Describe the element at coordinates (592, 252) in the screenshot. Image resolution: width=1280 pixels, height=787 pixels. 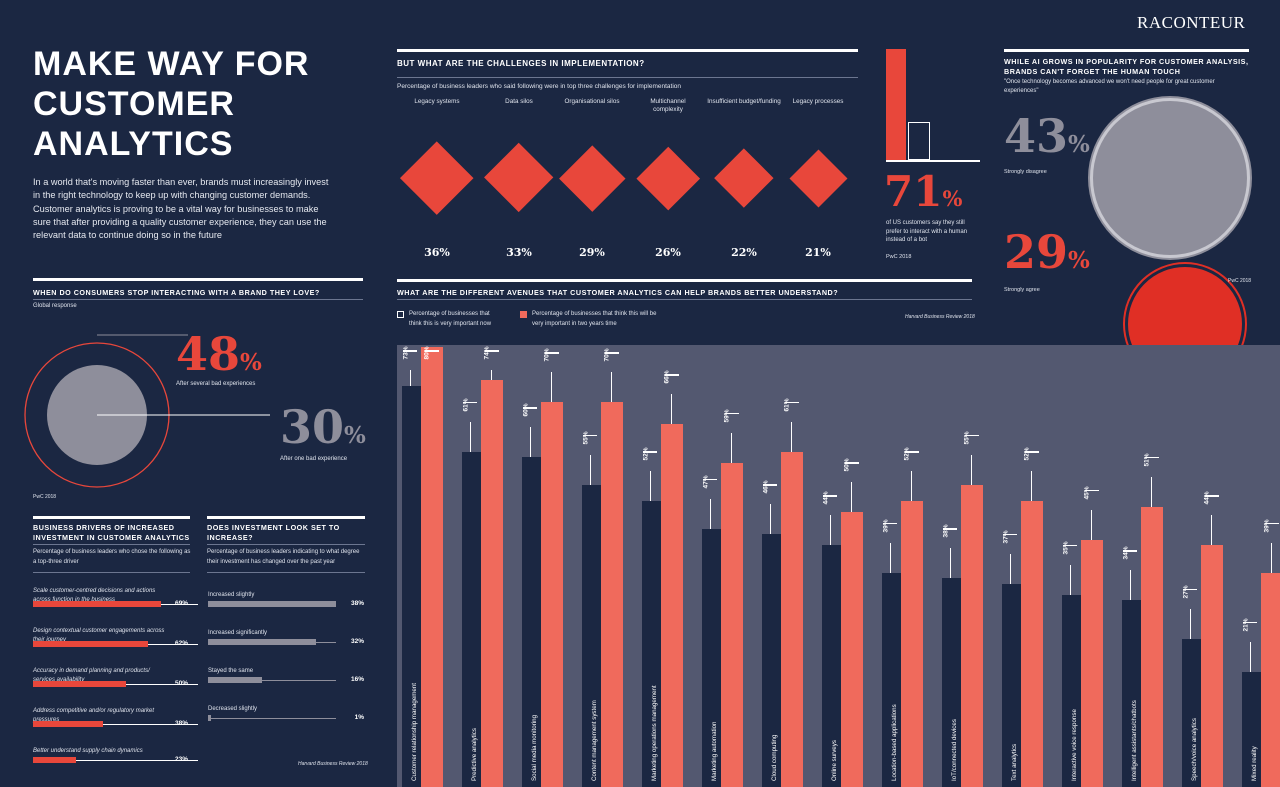
I see `challenge-value: 29%` at that location.